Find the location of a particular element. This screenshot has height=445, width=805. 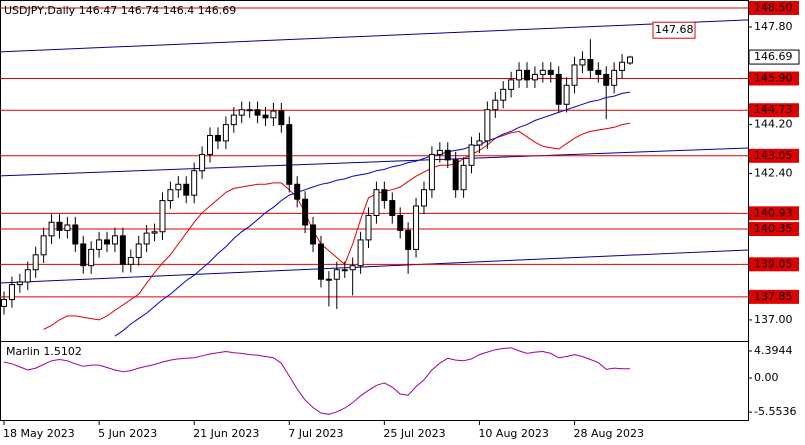

x-tick-label: 25 Jul 2023 is located at coordinates (414, 433).